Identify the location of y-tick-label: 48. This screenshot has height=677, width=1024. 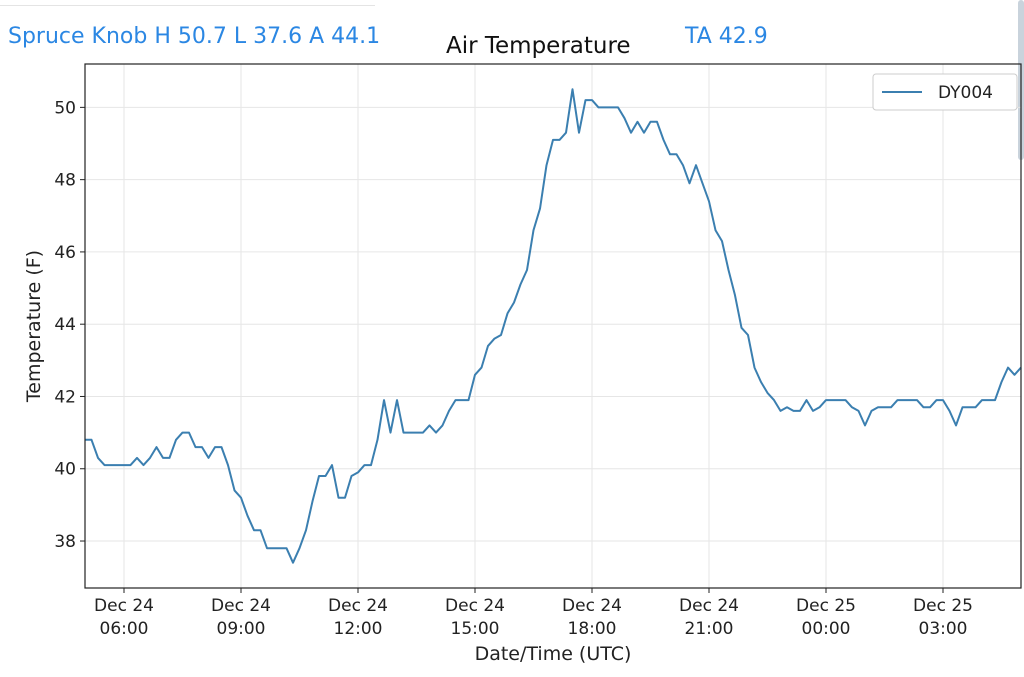
(65, 181).